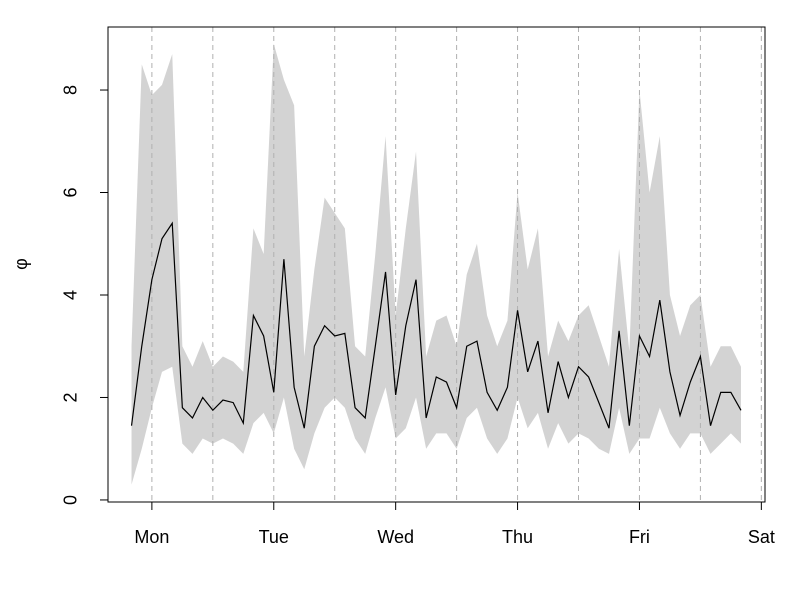  I want to click on x-tick-label: Wed, so click(395, 537).